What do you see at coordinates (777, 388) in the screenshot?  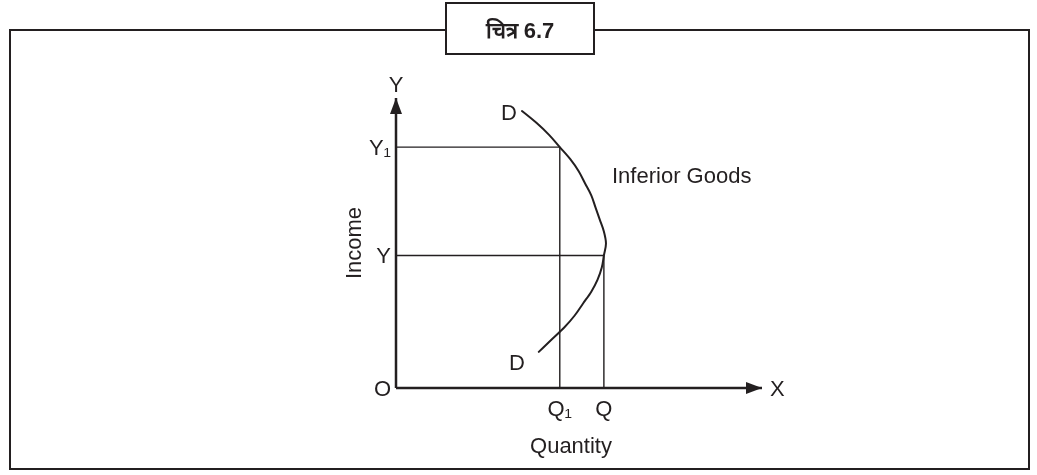 I see `text: X` at bounding box center [777, 388].